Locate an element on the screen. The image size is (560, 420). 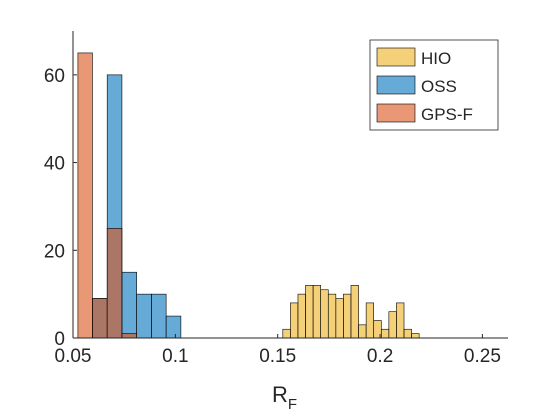
legend: HIO OSS GPS-F is located at coordinates (434, 85).